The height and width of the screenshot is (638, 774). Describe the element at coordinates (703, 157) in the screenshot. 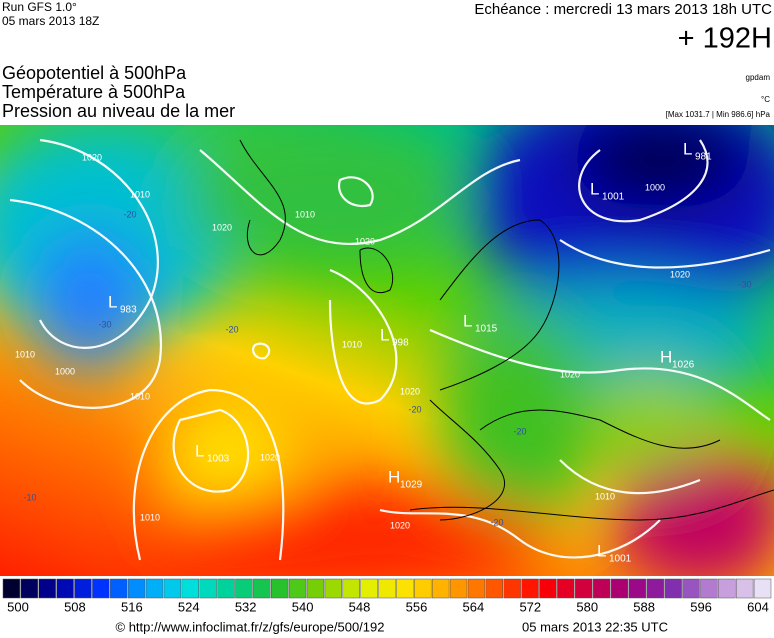

I see `center-value: 981` at that location.